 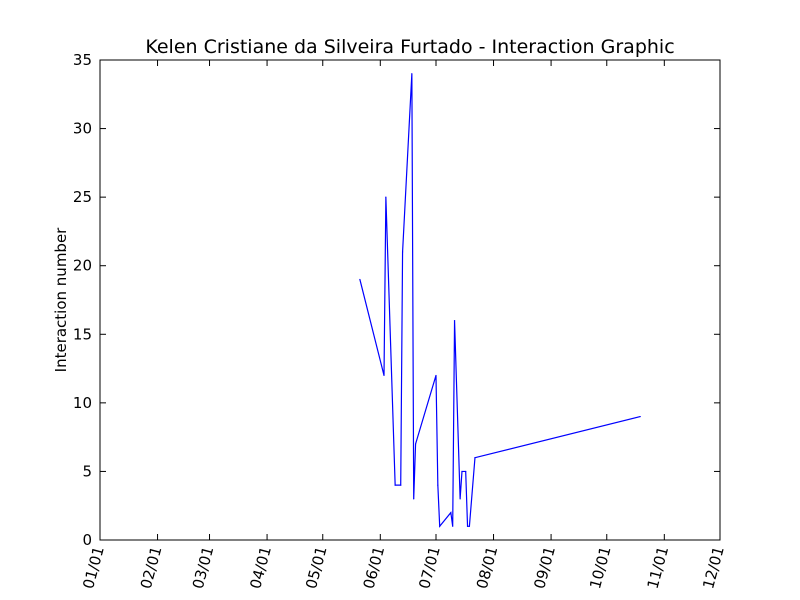 I want to click on y-axis-label: Interaction number, so click(x=61, y=300).